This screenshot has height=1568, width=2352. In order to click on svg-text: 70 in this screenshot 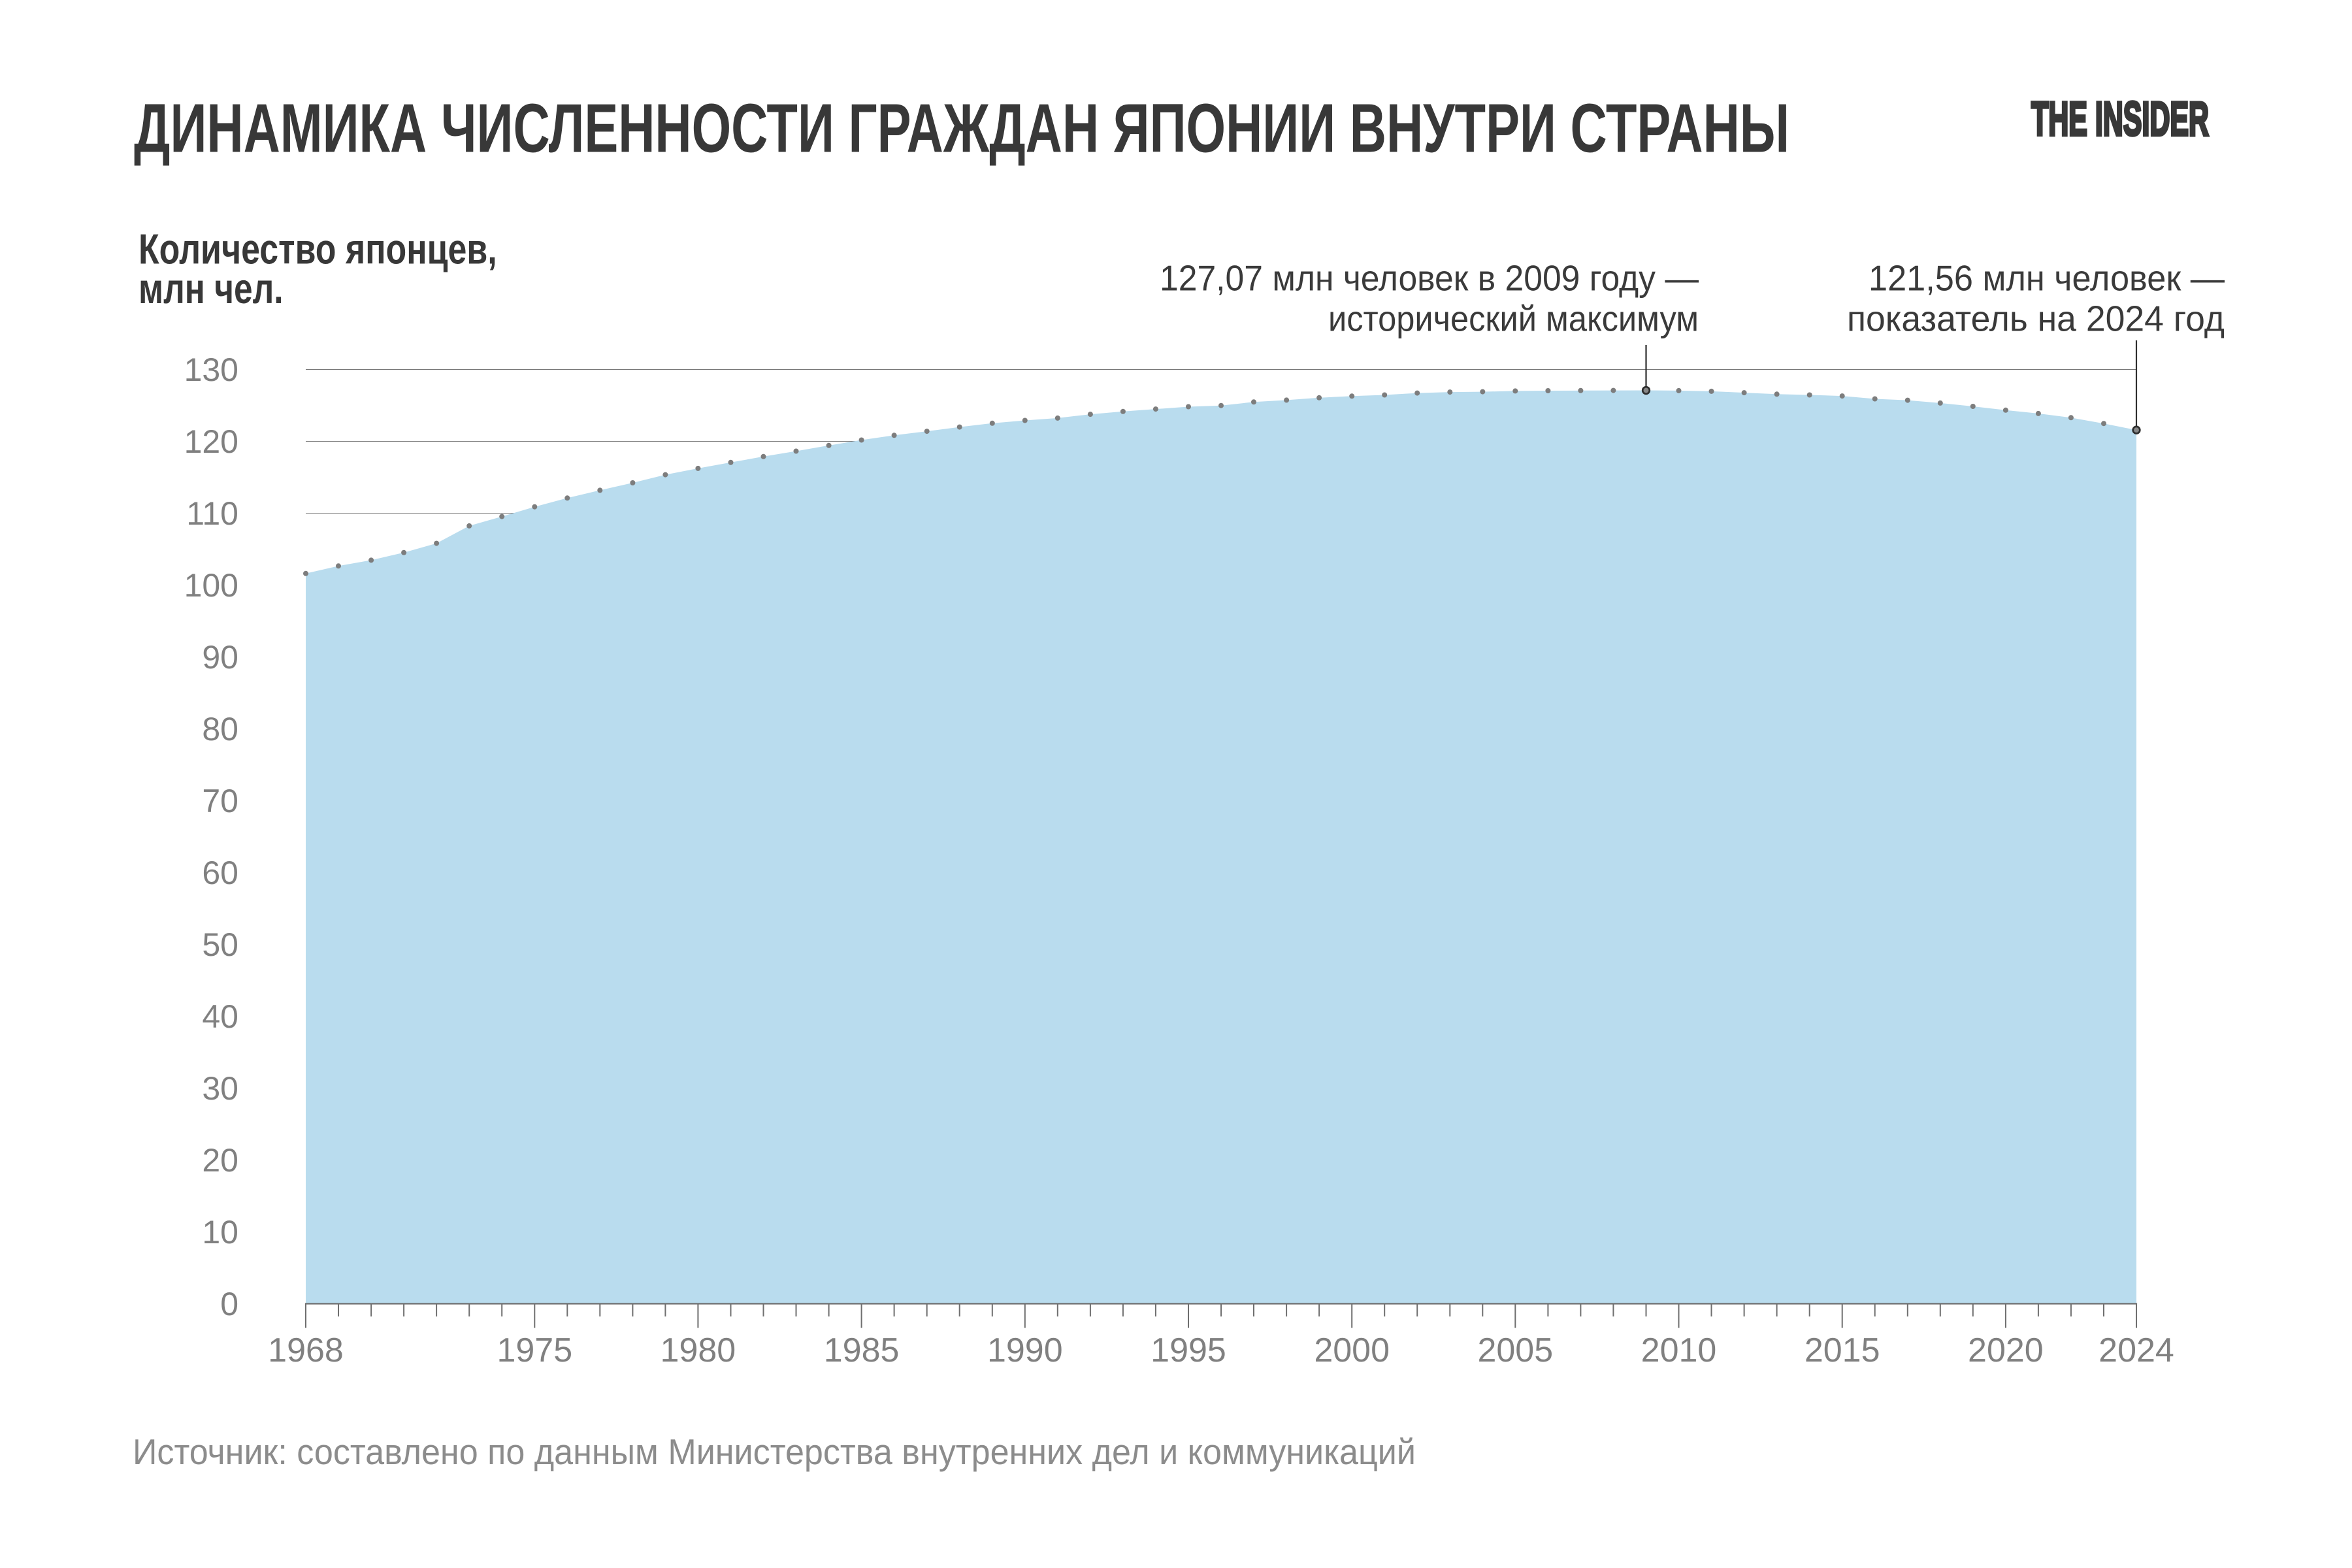, I will do `click(220, 801)`.